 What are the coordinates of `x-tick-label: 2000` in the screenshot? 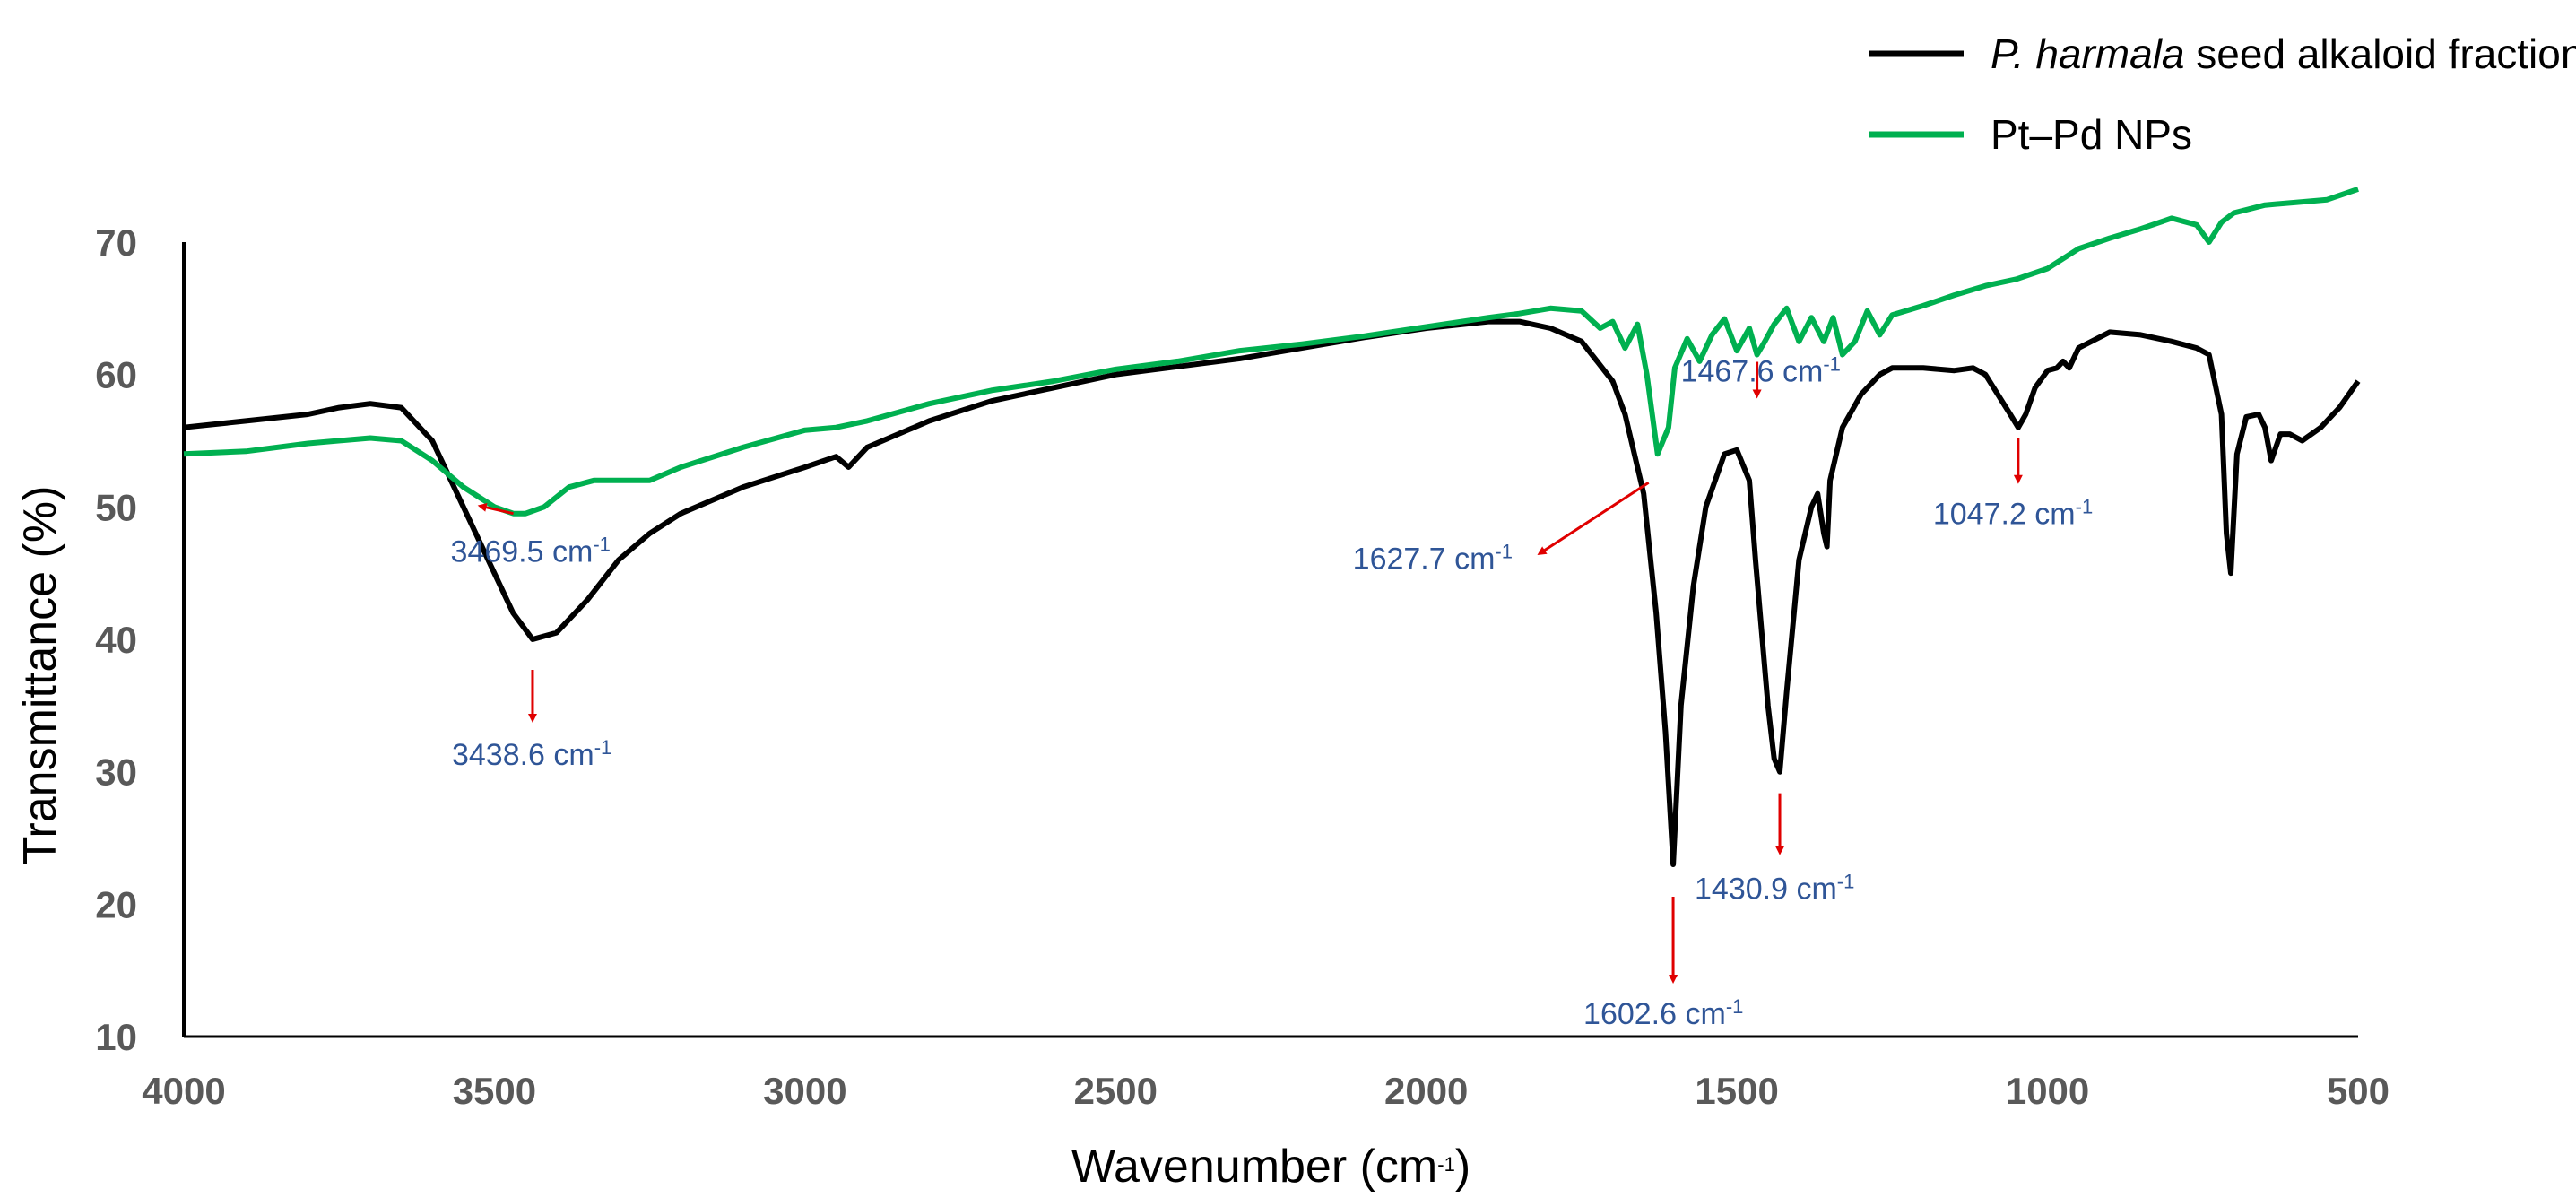 It's located at (1426, 1091).